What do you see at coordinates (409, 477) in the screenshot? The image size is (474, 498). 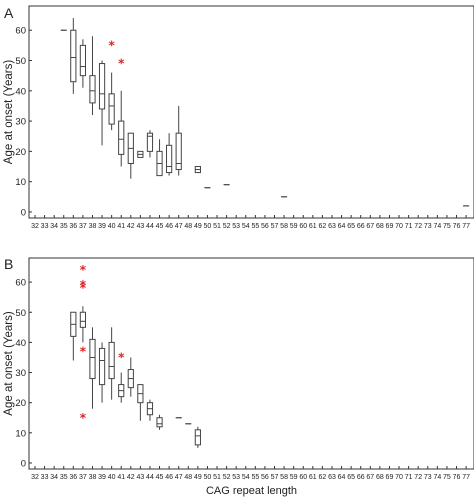 I see `x-tick-label: 71` at bounding box center [409, 477].